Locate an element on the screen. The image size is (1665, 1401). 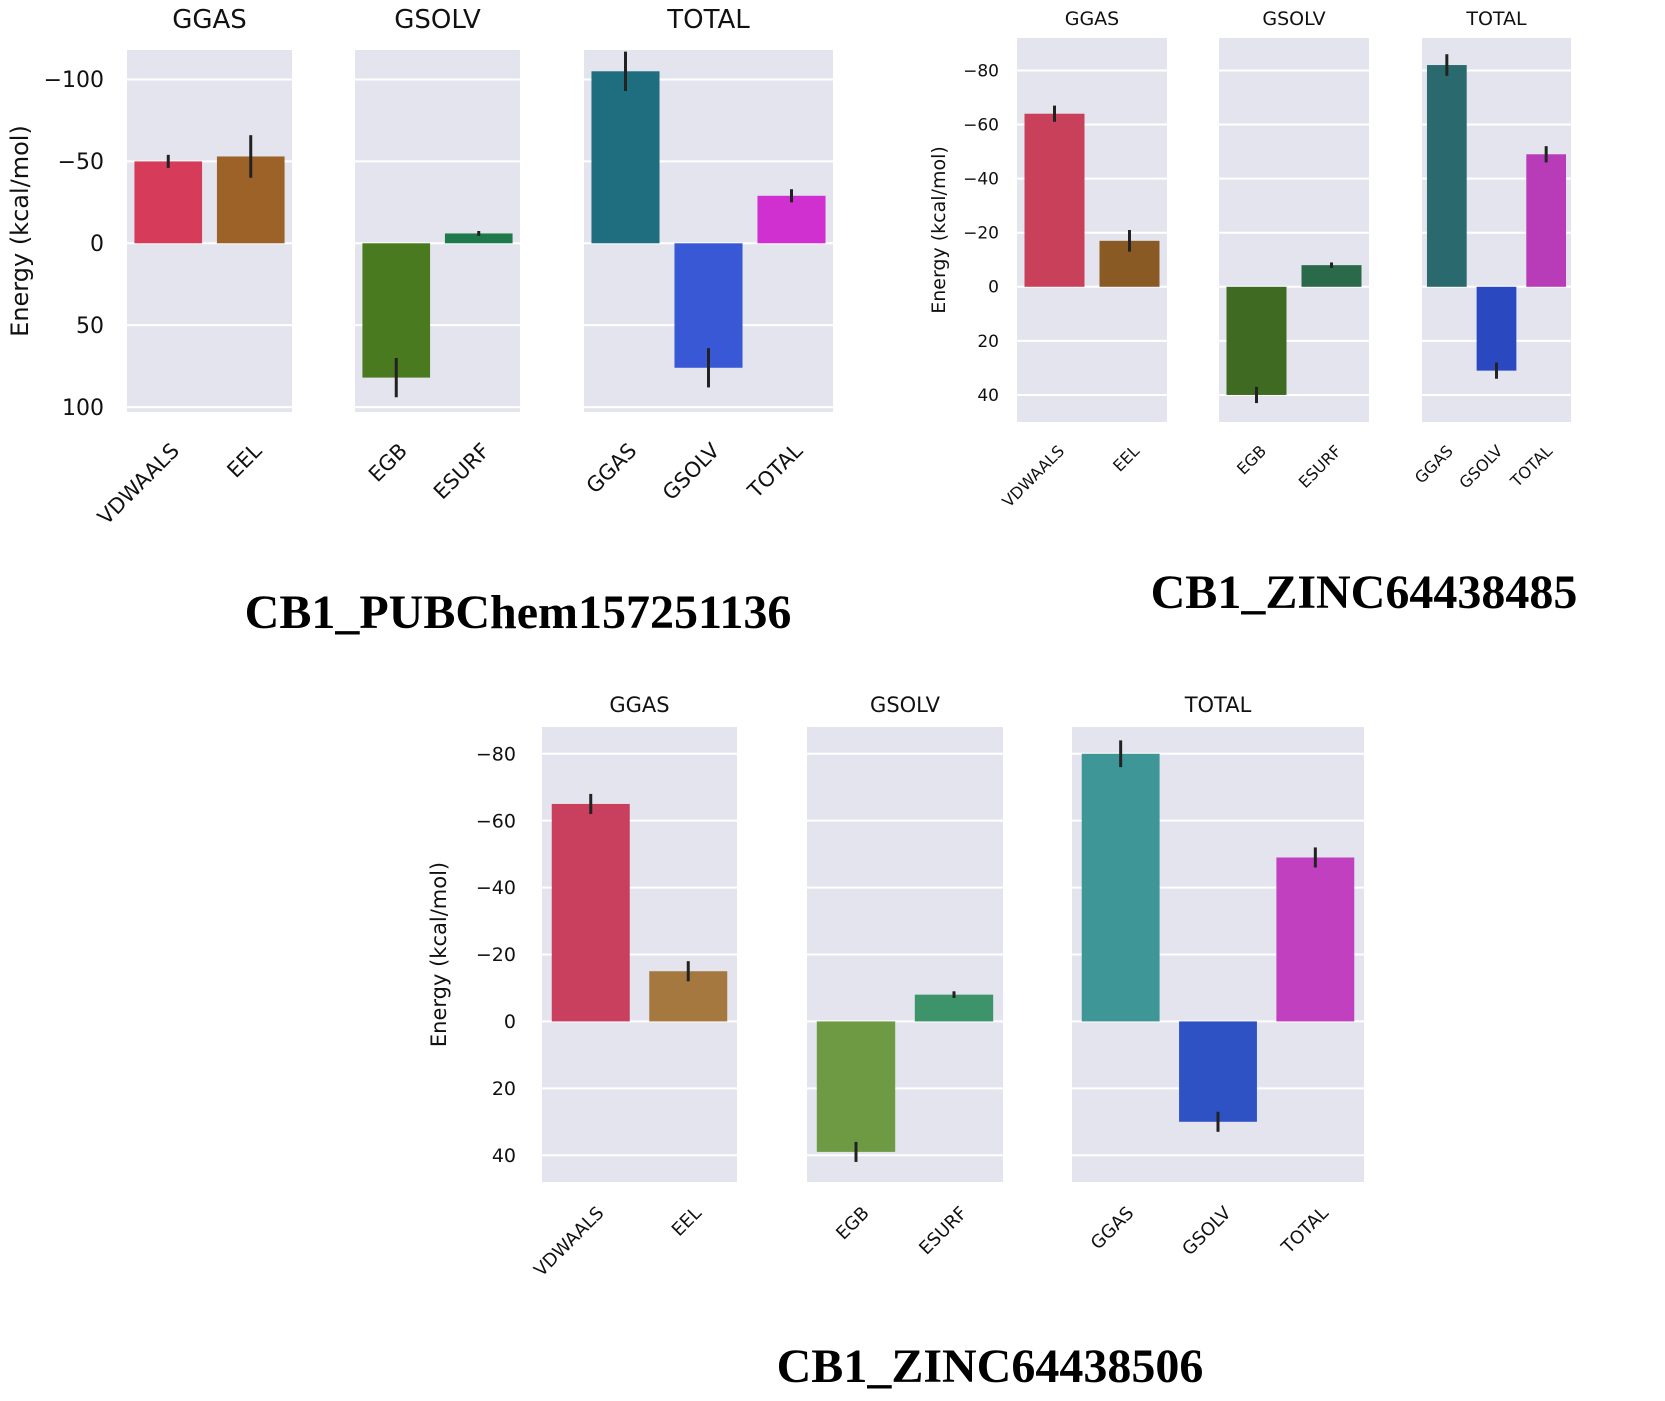
y-tick-label: 100 is located at coordinates (83, 408).